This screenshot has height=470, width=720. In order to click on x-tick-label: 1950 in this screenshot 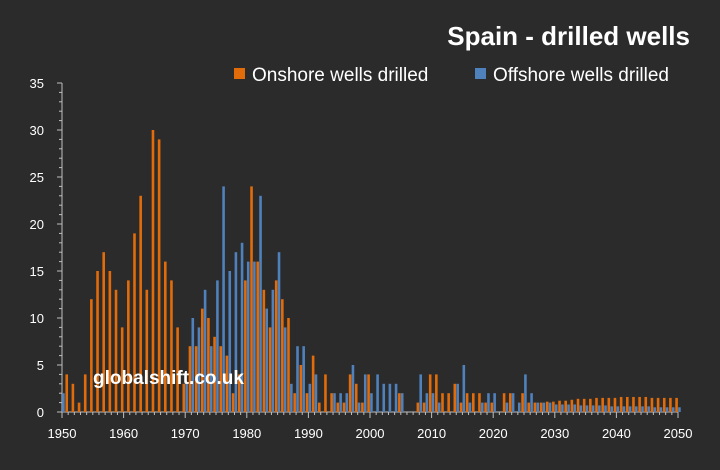, I will do `click(62, 433)`.